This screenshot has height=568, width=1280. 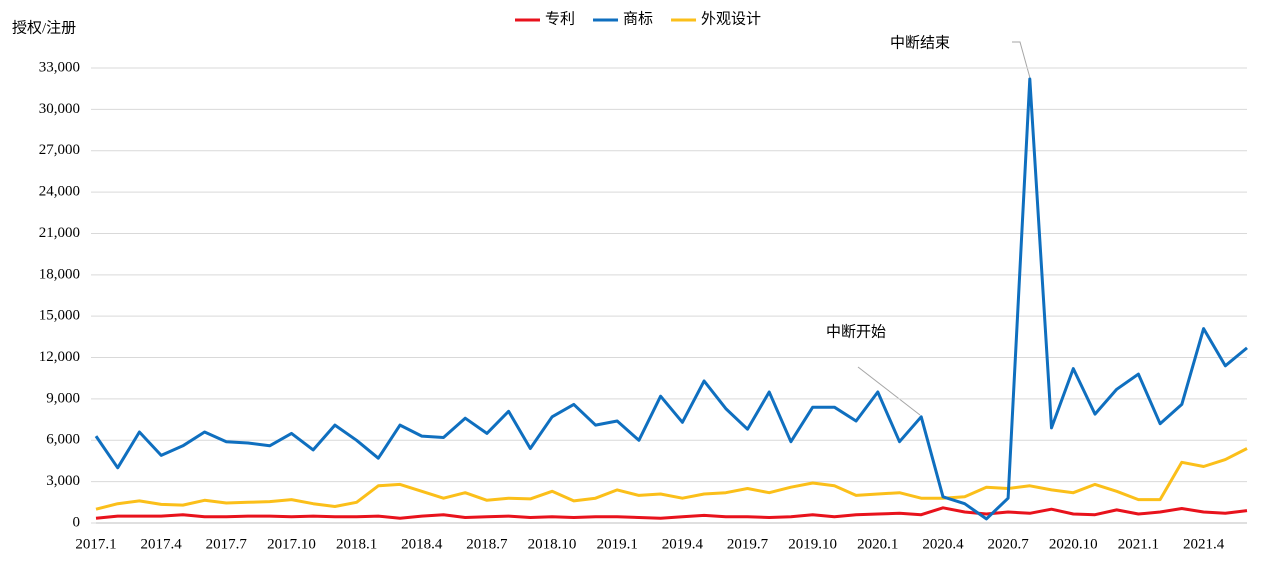 What do you see at coordinates (1138, 544) in the screenshot?
I see `x-tick-label: 2021.1` at bounding box center [1138, 544].